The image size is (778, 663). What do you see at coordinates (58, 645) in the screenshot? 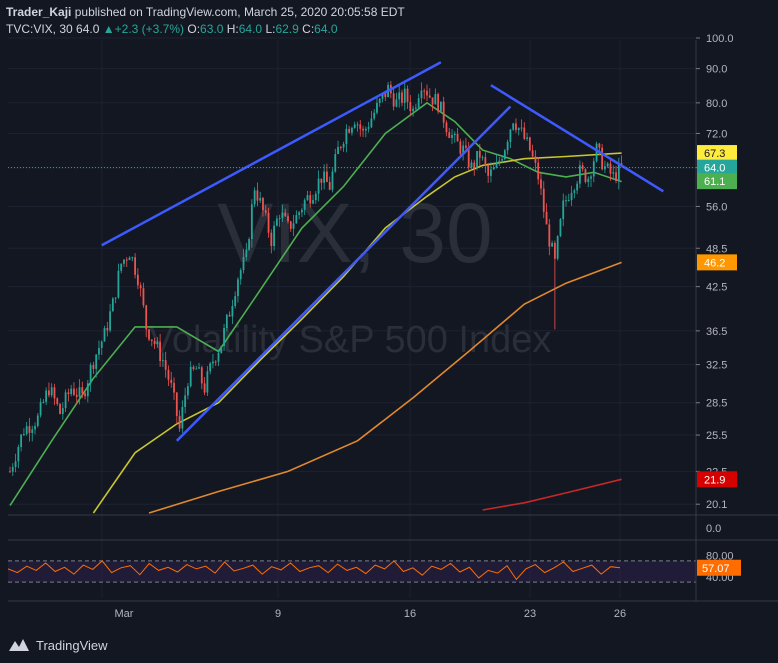
I see `tradingview-footer: TradingView` at bounding box center [58, 645].